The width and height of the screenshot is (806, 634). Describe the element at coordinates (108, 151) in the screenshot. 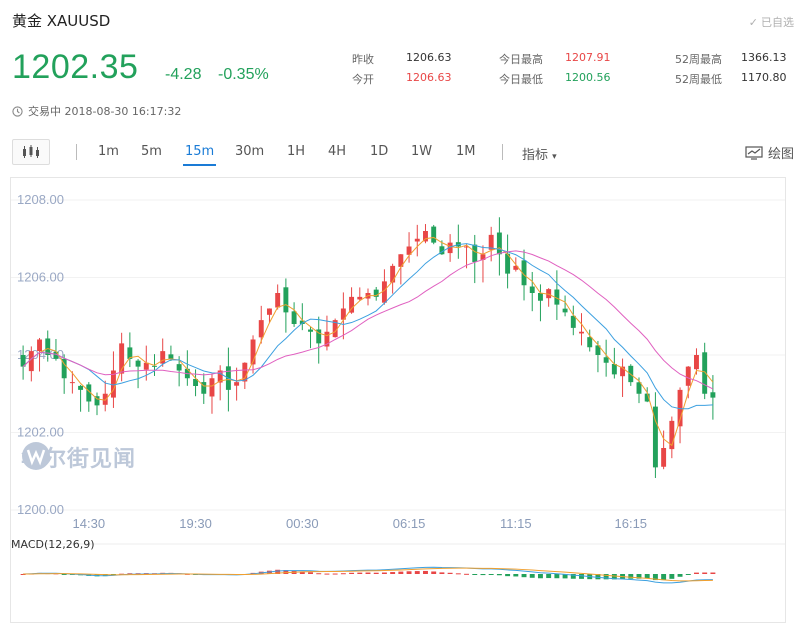

I see `tf-1m: 1m` at that location.